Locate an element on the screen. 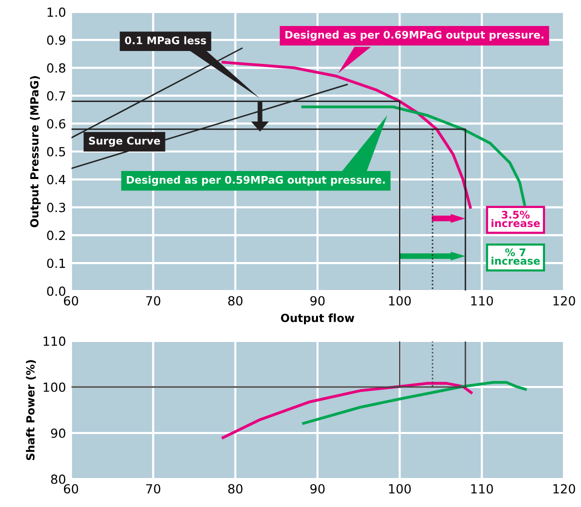 This screenshot has width=581, height=507. y-tick-label: 110 is located at coordinates (55, 341).